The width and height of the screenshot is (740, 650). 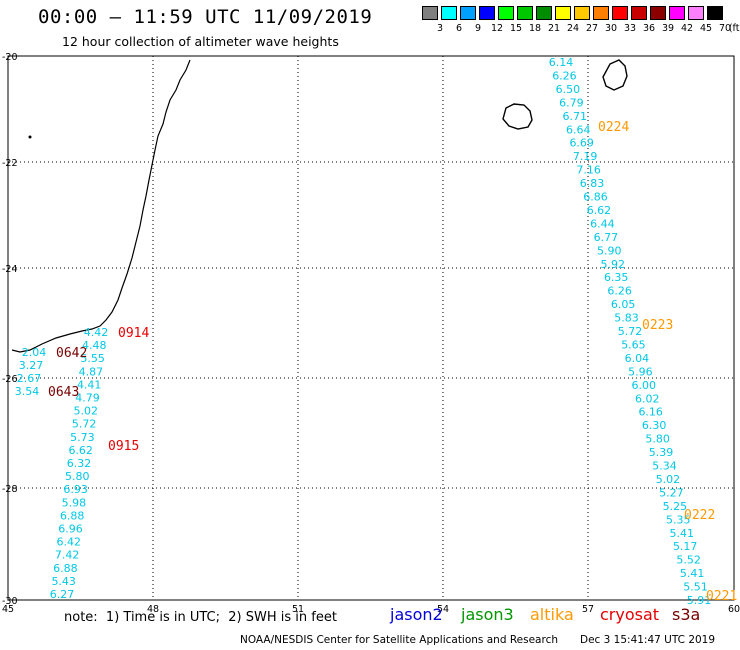 What do you see at coordinates (74, 502) in the screenshot?
I see `swh-value: 5.98` at bounding box center [74, 502].